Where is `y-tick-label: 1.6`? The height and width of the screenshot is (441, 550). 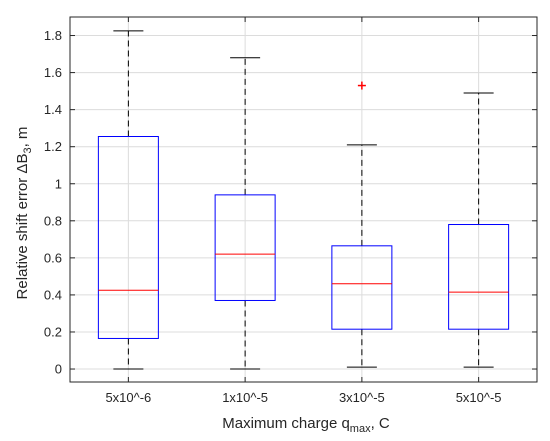
y-tick-label: 1.6 is located at coordinates (53, 72).